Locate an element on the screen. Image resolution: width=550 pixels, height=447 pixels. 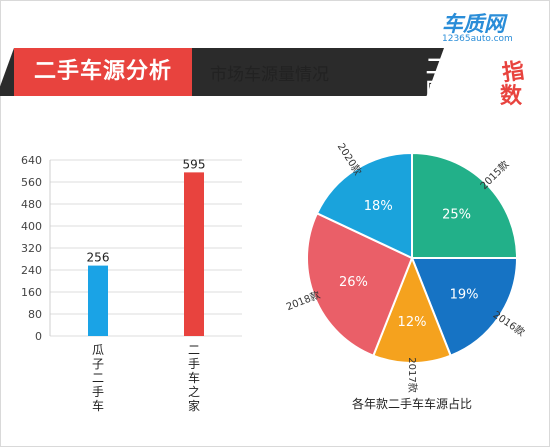
logo-site-name: 车质网 is located at coordinates (473, 24).